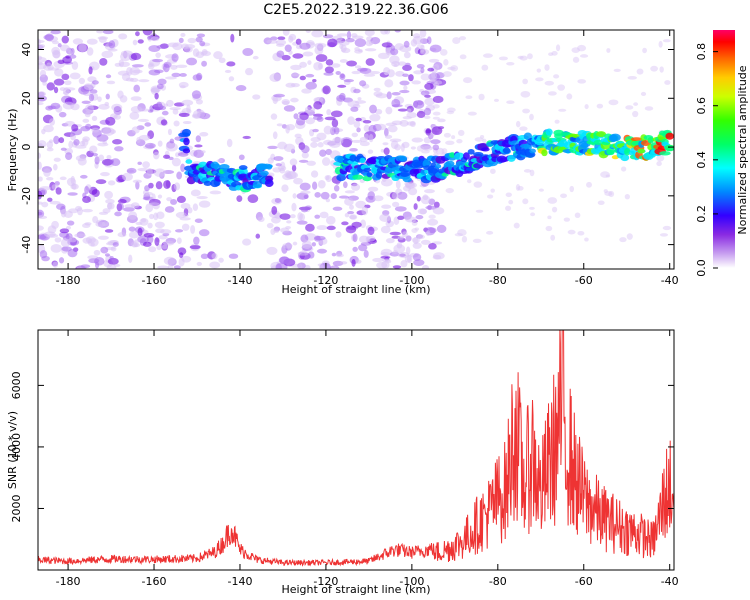 Image resolution: width=750 pixels, height=600 pixels. Describe the element at coordinates (498, 280) in the screenshot. I see `x-tick-label: -80` at that location.